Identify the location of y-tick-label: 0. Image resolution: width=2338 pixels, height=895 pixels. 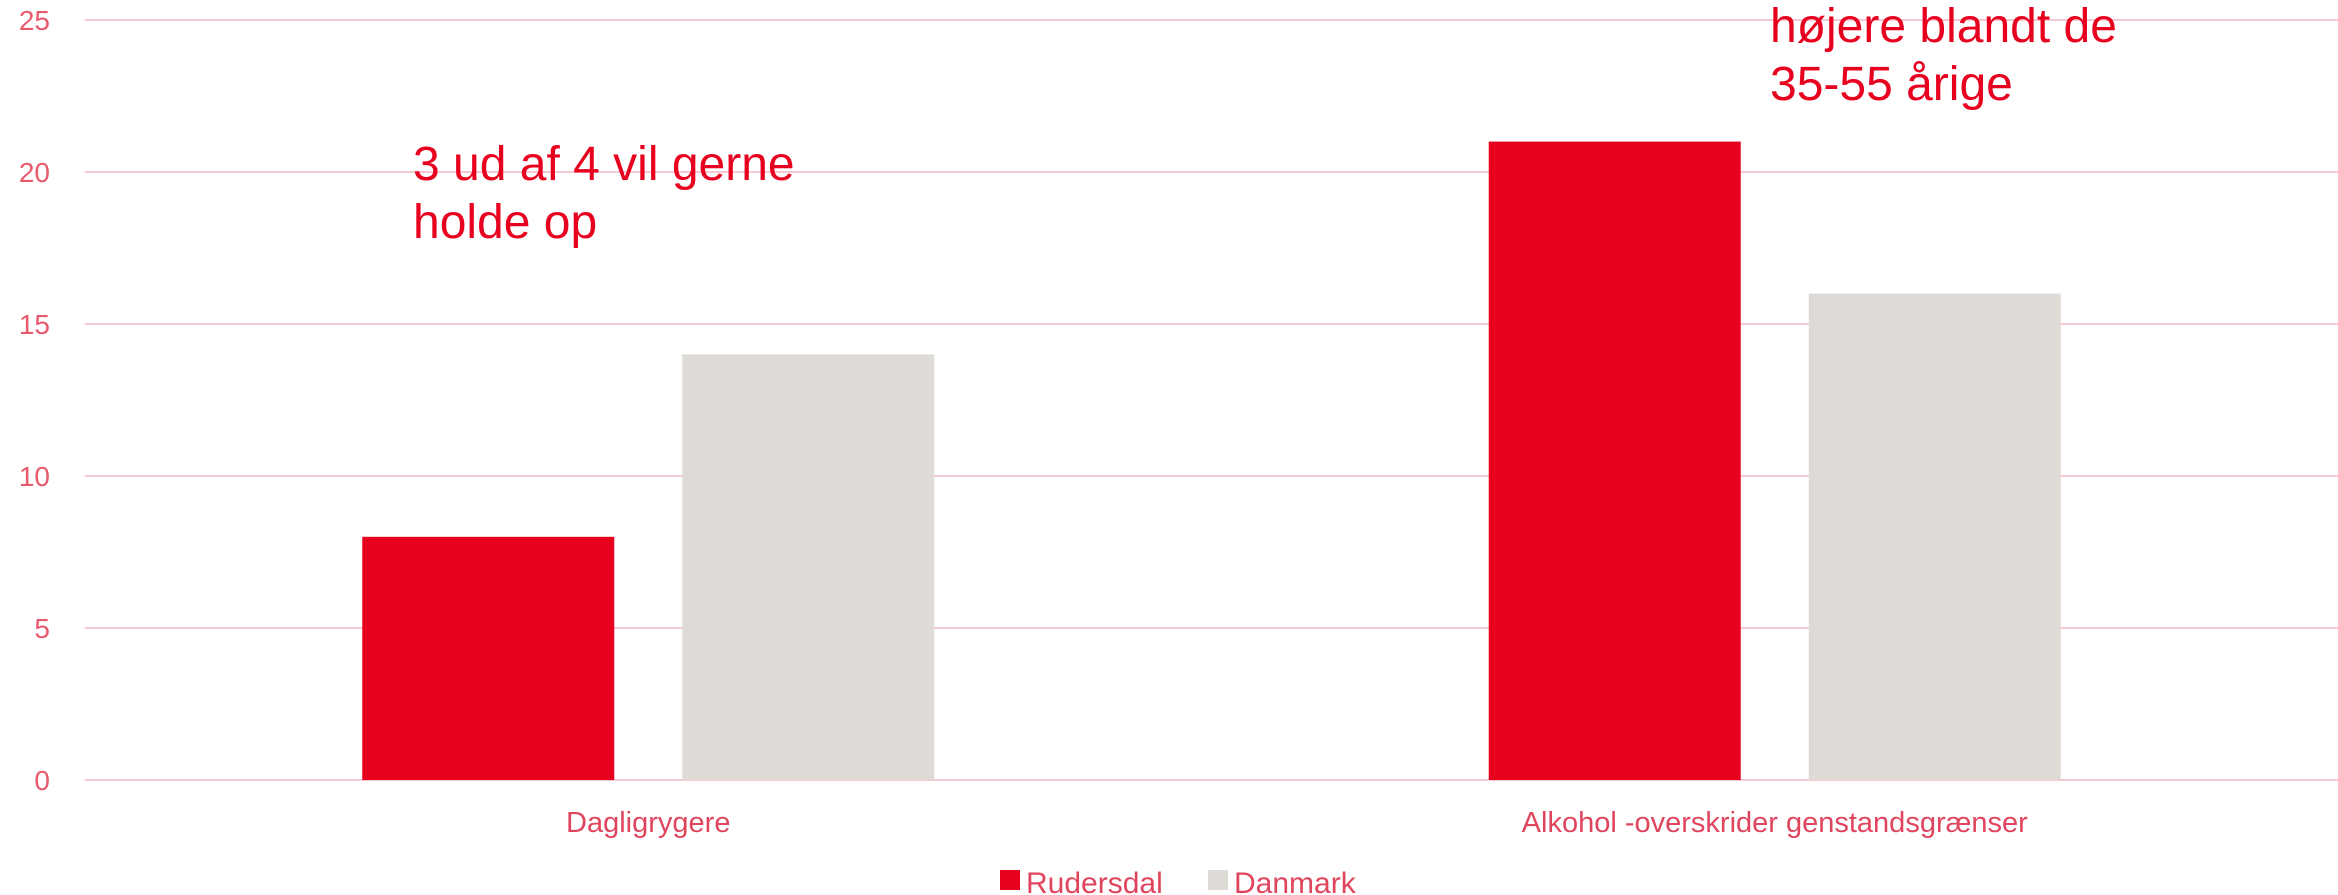
(42, 780).